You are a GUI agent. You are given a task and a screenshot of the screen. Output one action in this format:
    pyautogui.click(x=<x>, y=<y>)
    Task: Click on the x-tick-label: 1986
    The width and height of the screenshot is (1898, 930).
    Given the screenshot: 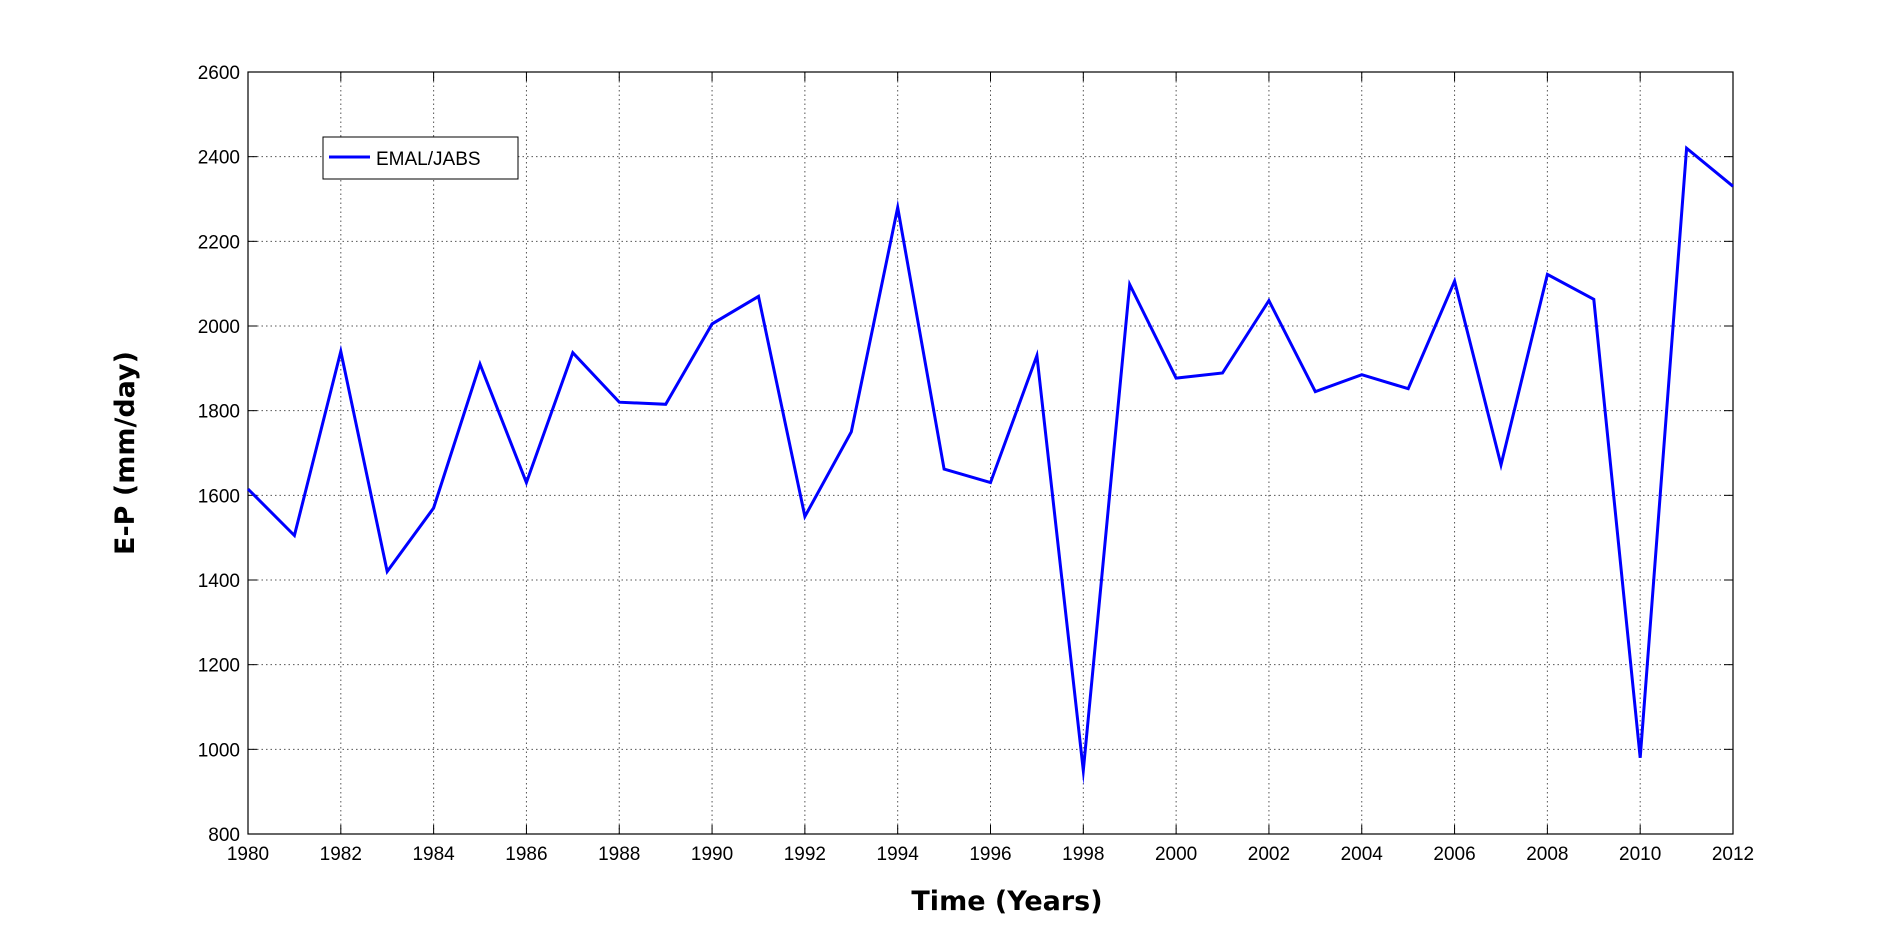 What is the action you would take?
    pyautogui.click(x=526, y=854)
    